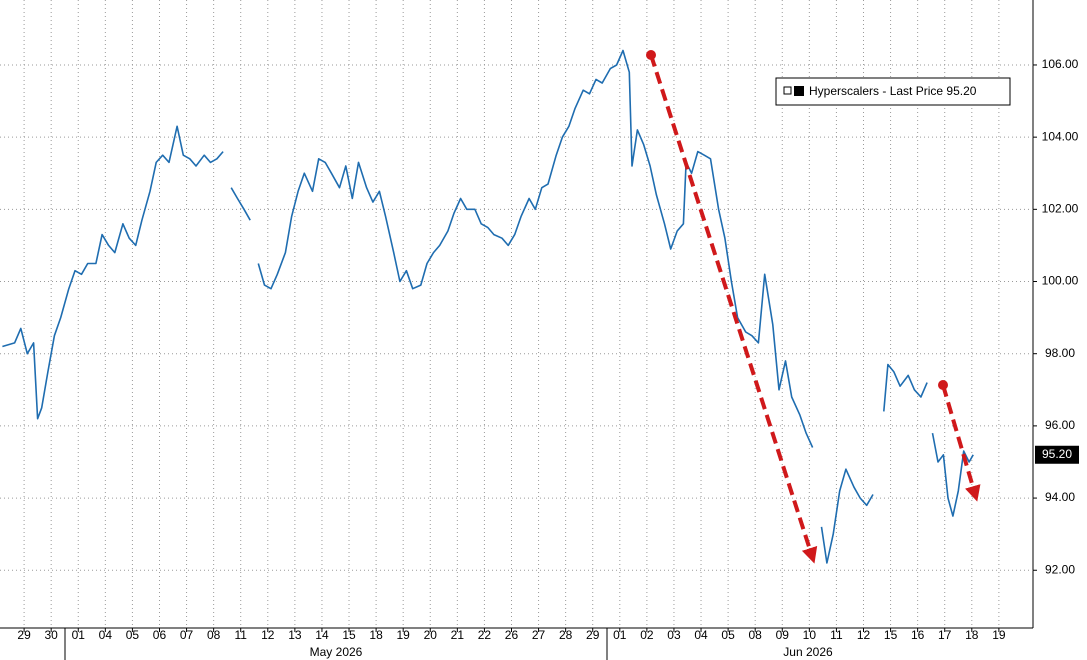 The image size is (1087, 660). Describe the element at coordinates (458, 635) in the screenshot. I see `x-tick-label: 21` at that location.